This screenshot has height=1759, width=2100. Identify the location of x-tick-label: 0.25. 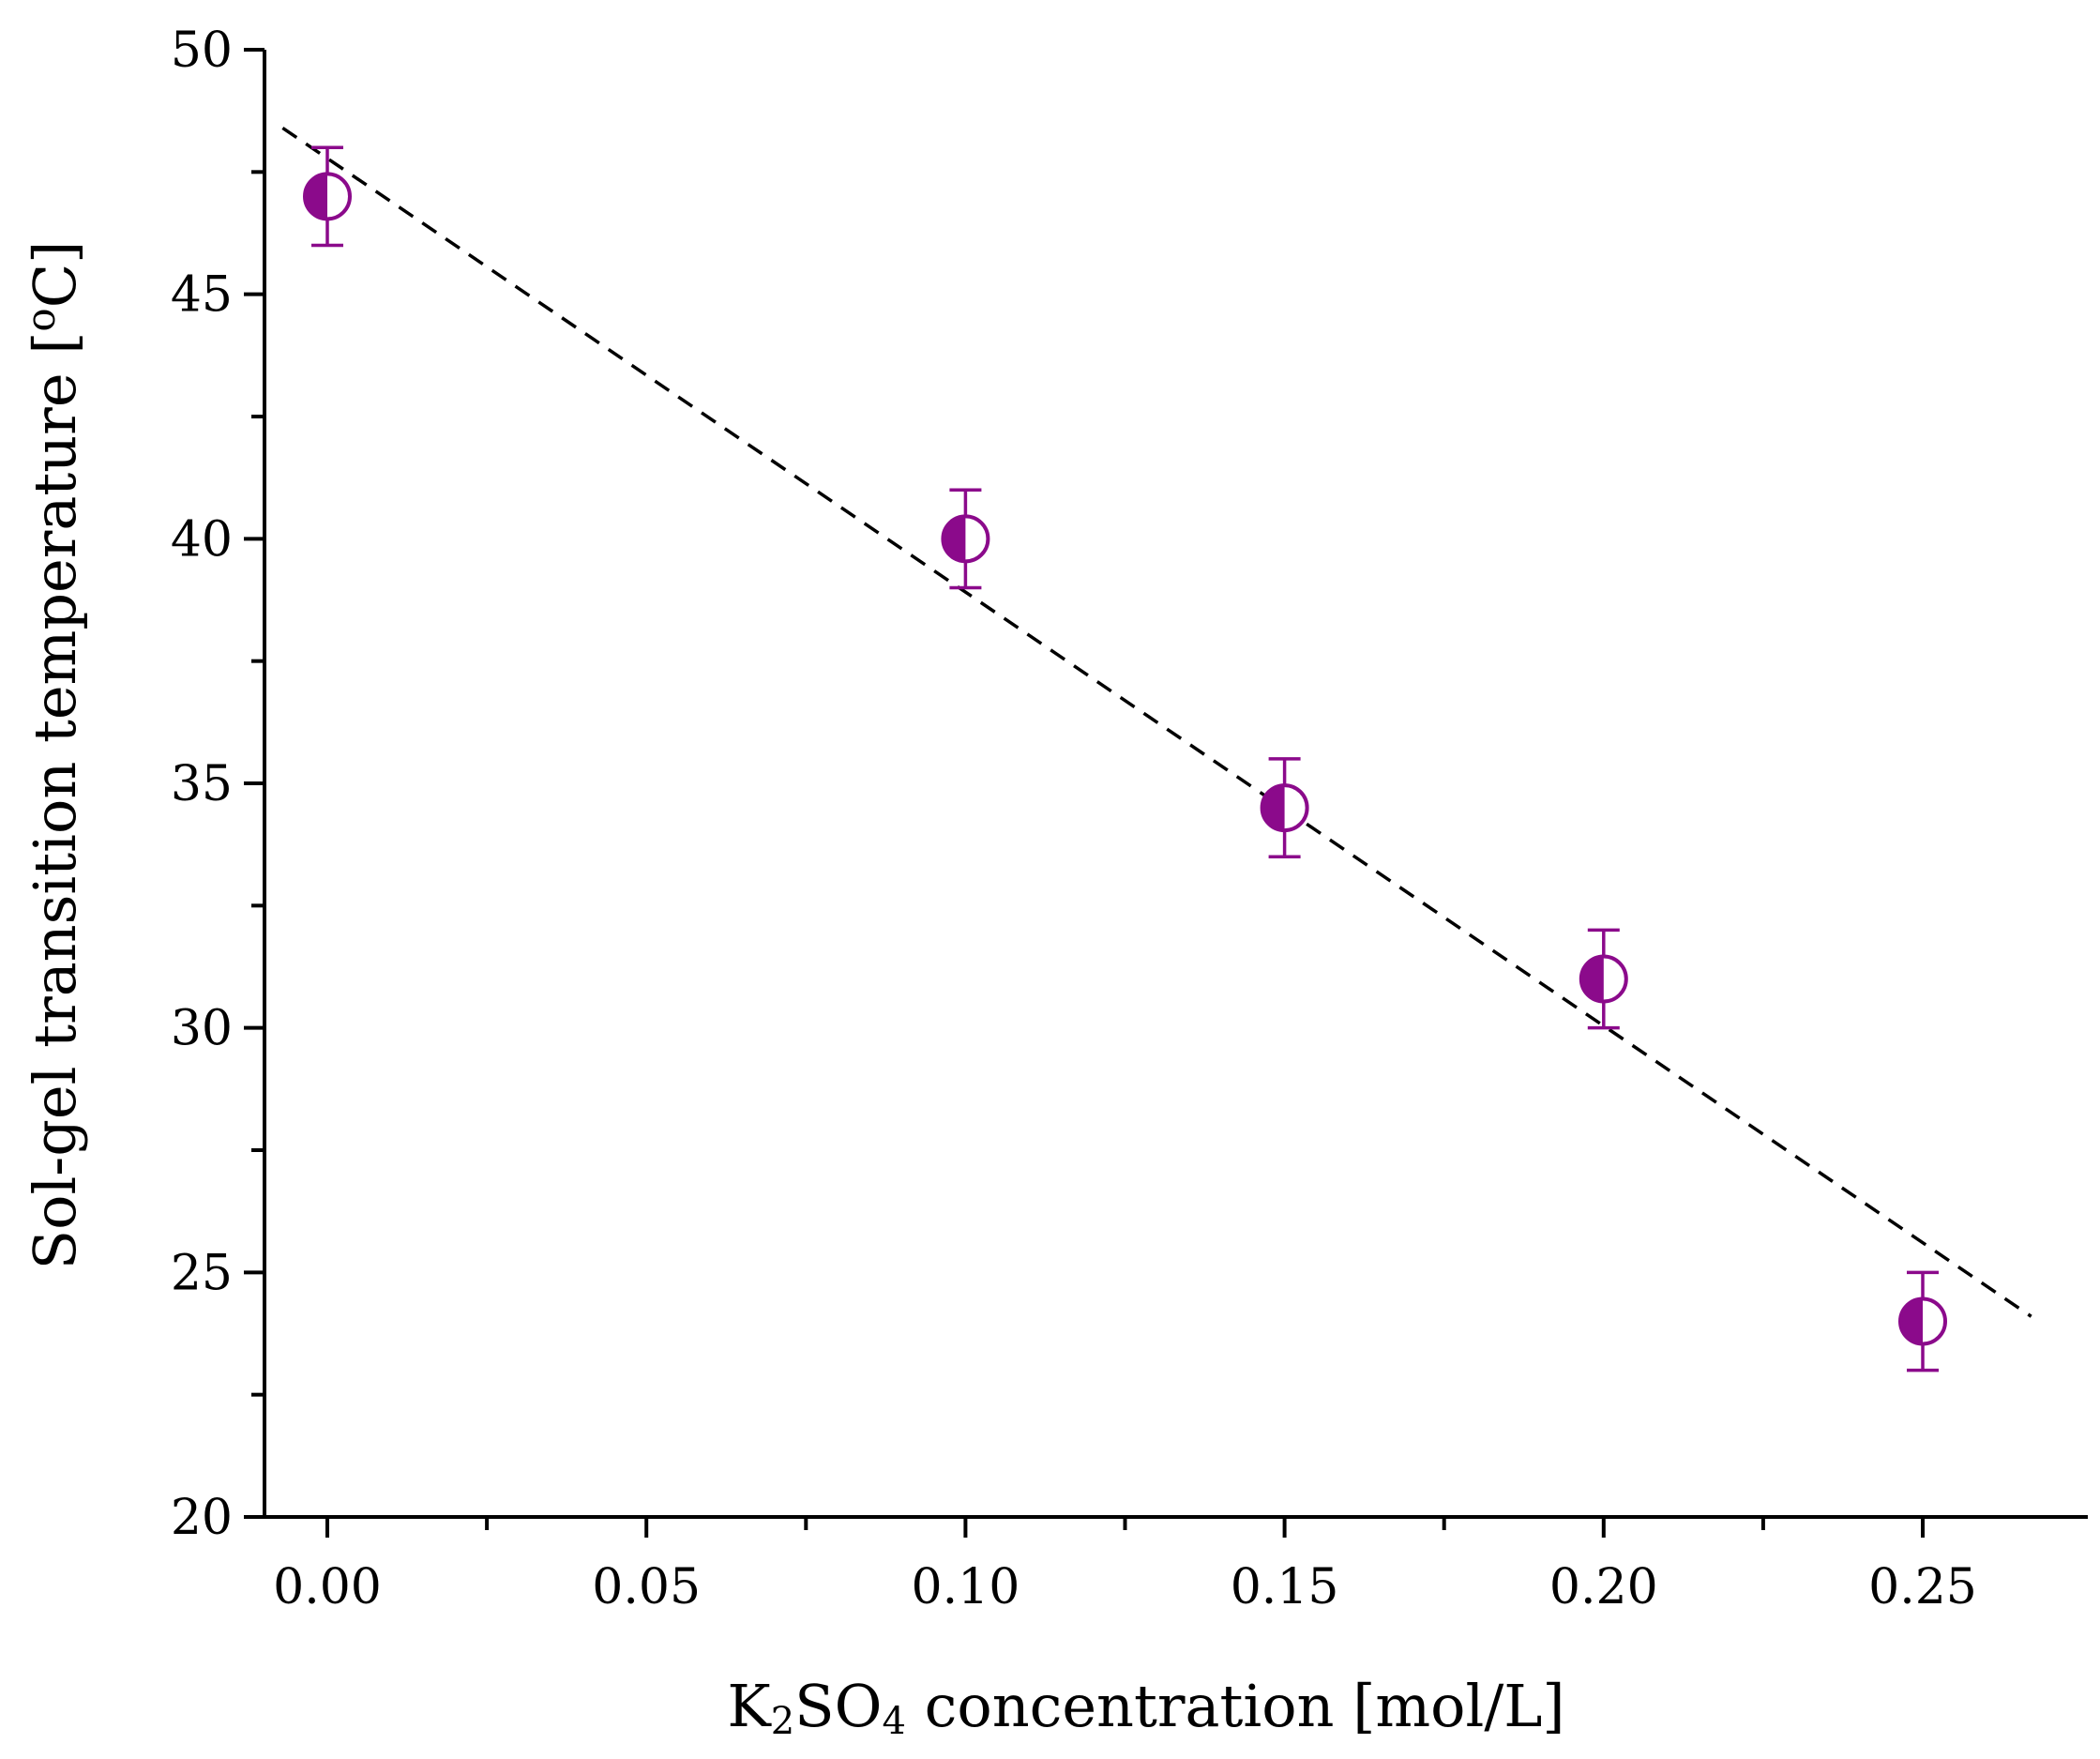
(1922, 1587).